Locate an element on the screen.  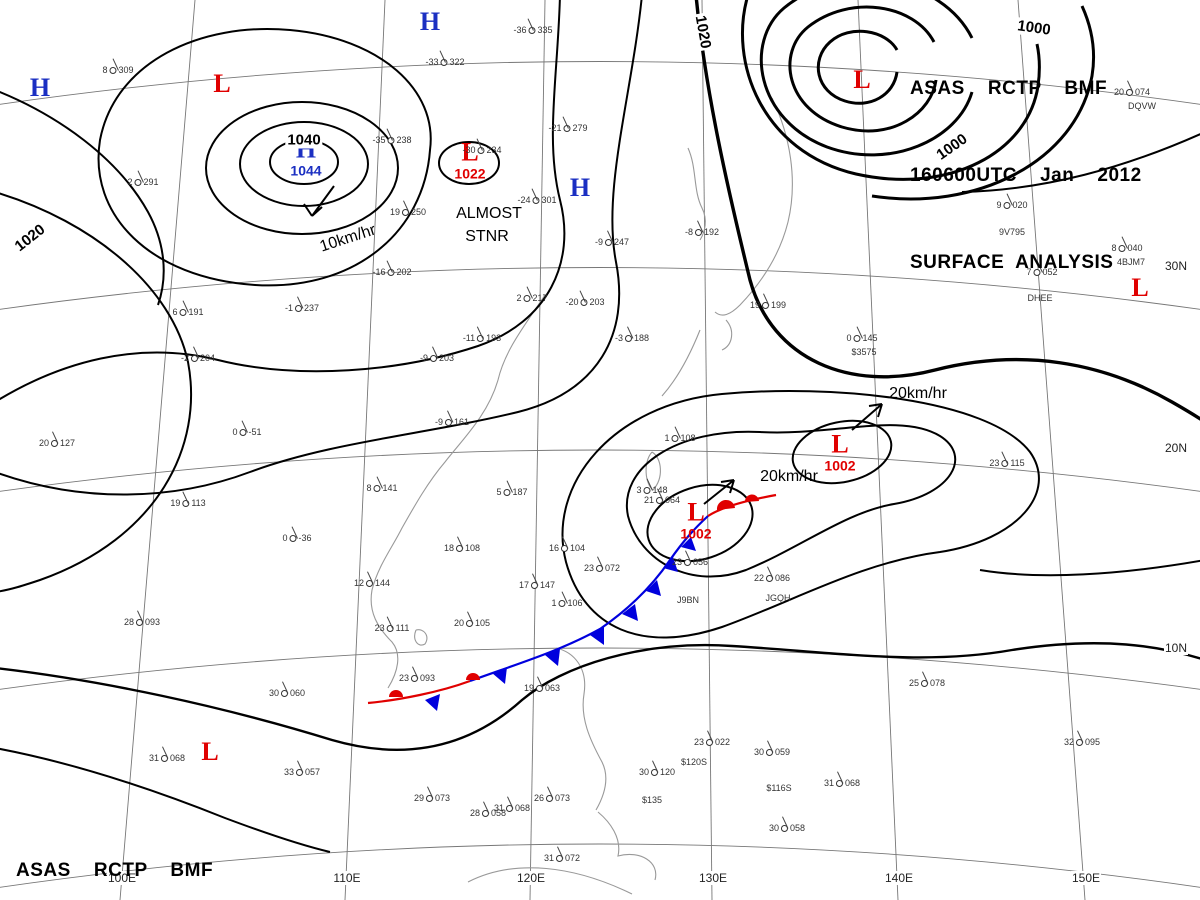
station-pressure: 058 is located at coordinates (498, 813).